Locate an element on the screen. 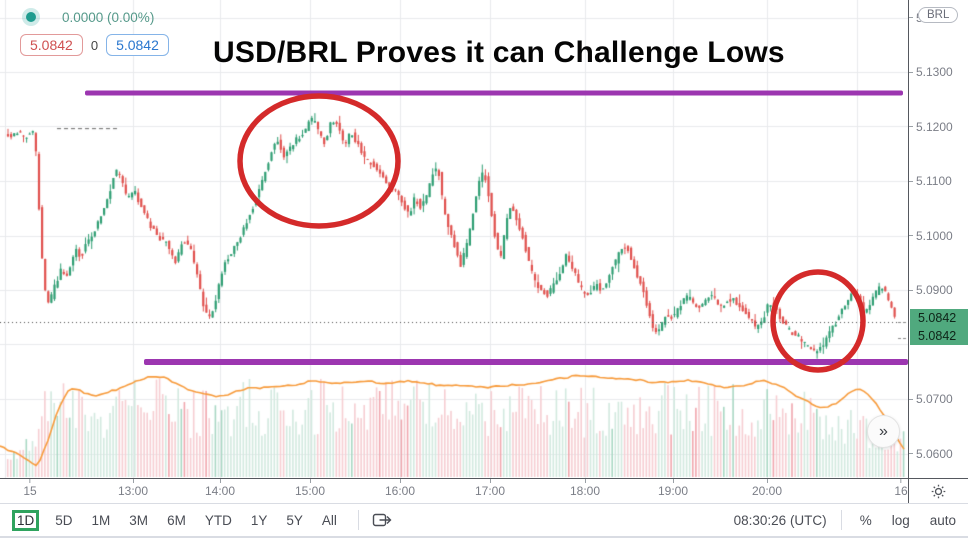 The width and height of the screenshot is (968, 540). go-to-date-icon is located at coordinates (382, 520).